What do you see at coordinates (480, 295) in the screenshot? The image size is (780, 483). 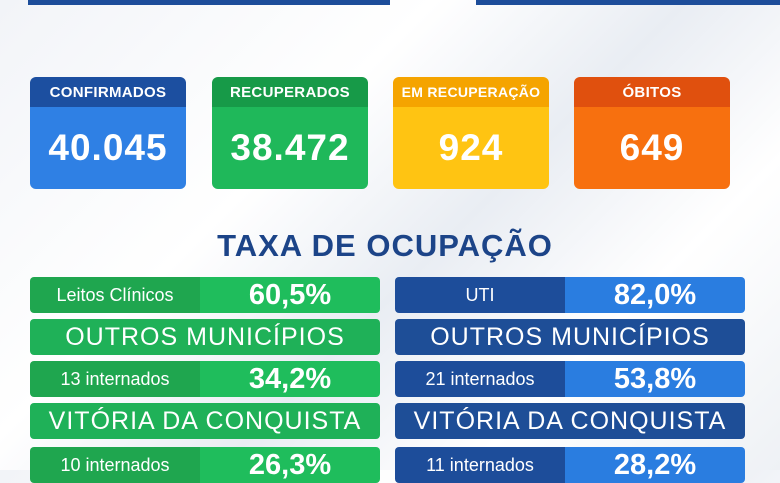 I see `uti-label: UTI` at bounding box center [480, 295].